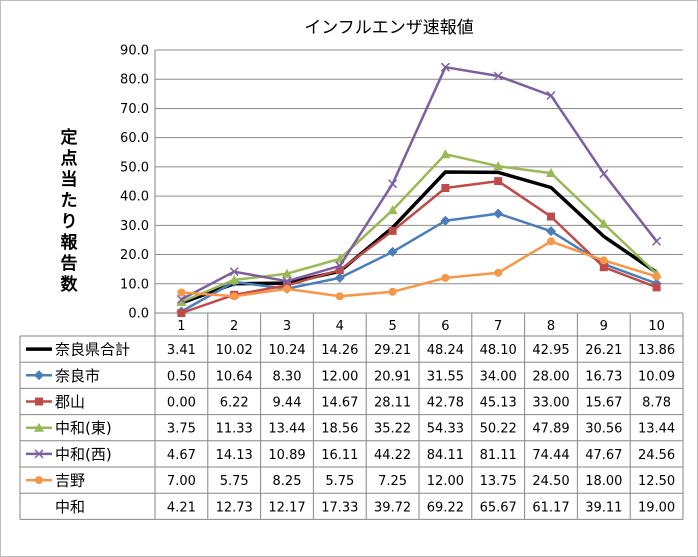 This screenshot has height=557, width=698. I want to click on table-cell: 54.33, so click(445, 429).